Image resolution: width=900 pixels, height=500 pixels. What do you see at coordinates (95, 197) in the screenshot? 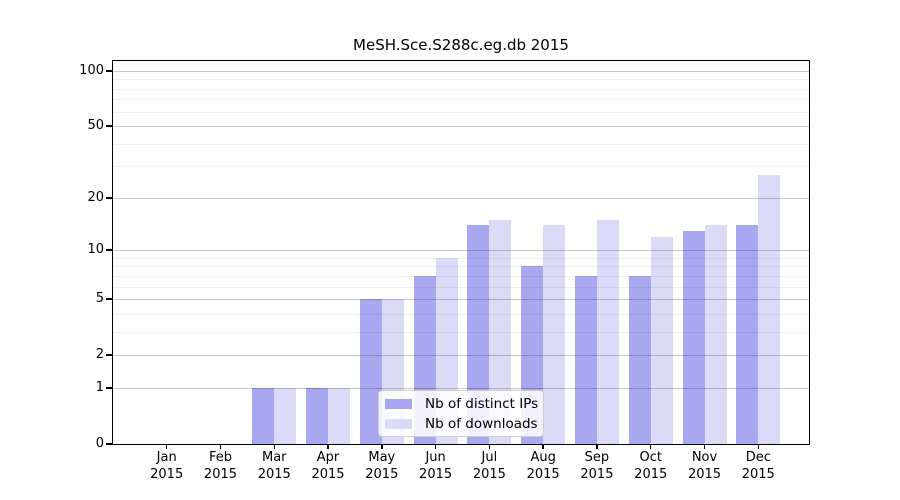
I see `y-tick-label: 20` at bounding box center [95, 197].